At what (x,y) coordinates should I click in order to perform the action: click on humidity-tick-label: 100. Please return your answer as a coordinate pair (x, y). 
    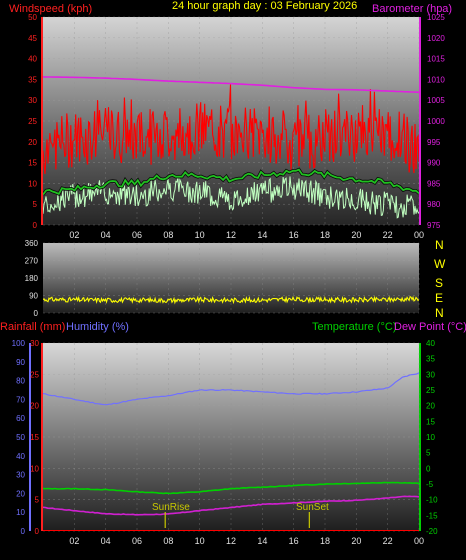
    Looking at the image, I should click on (19, 343).